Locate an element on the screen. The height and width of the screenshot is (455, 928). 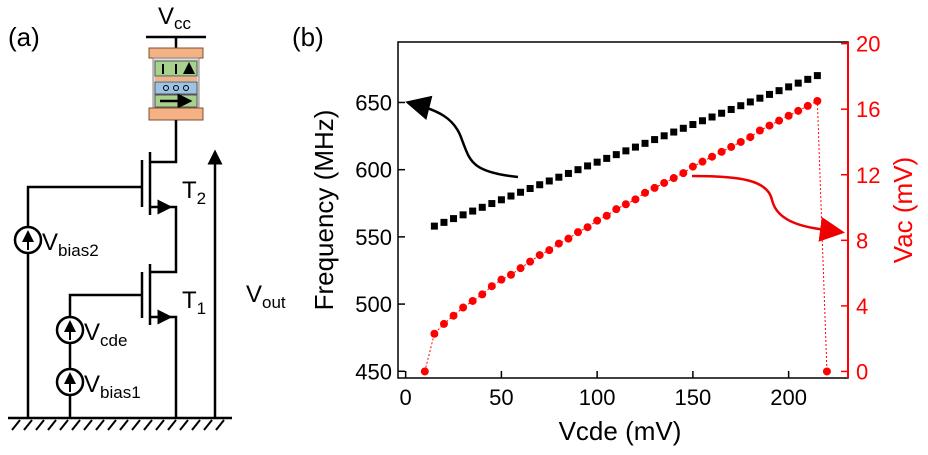
y-tick-label: 600 is located at coordinates (373, 170).